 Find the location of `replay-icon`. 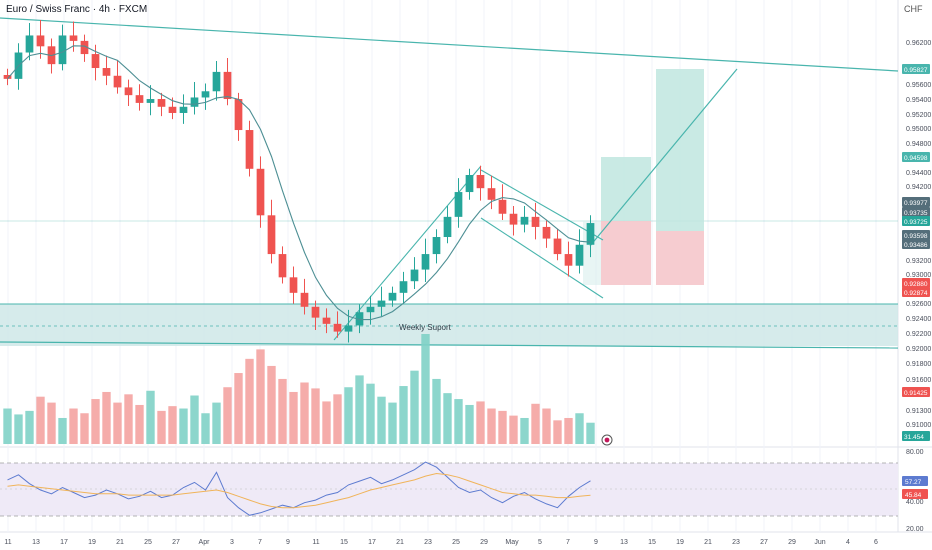

replay-icon is located at coordinates (607, 440).